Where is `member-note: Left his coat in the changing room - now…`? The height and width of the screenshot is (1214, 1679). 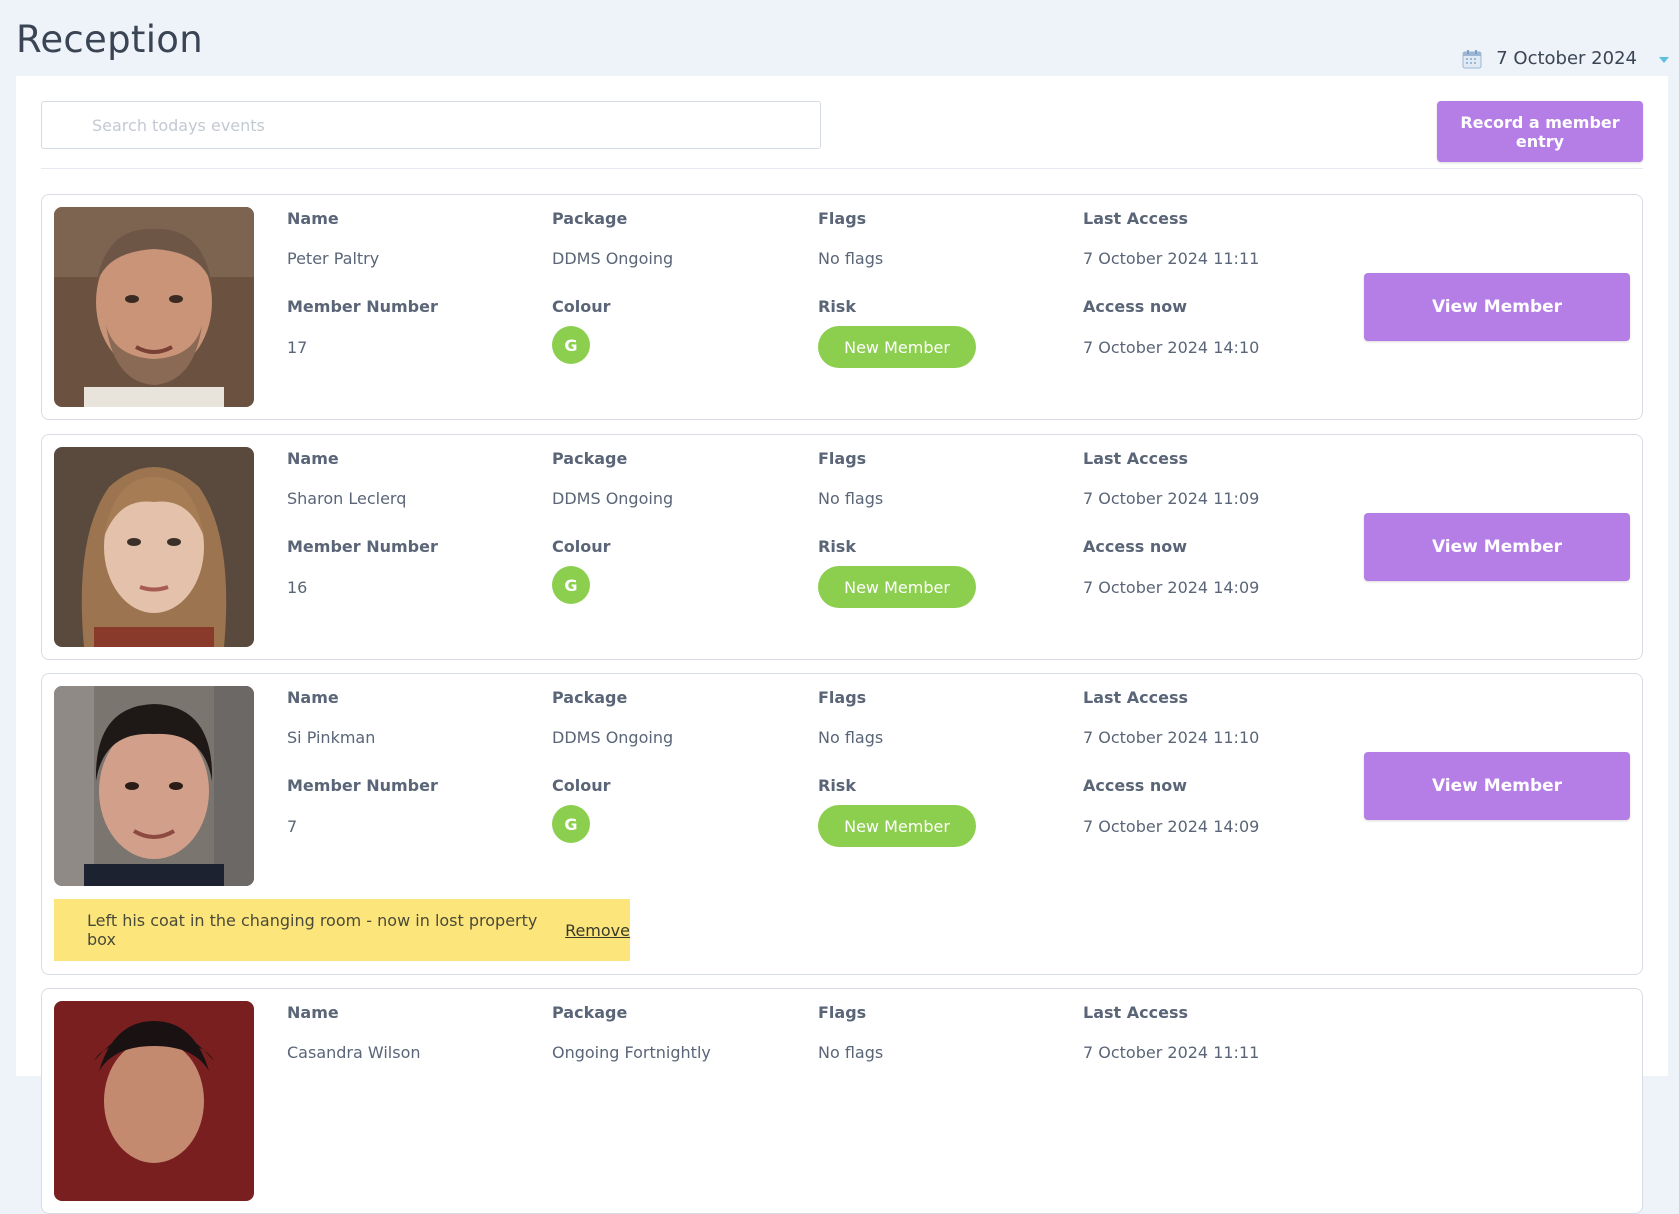 member-note: Left his coat in the changing room - now… is located at coordinates (342, 930).